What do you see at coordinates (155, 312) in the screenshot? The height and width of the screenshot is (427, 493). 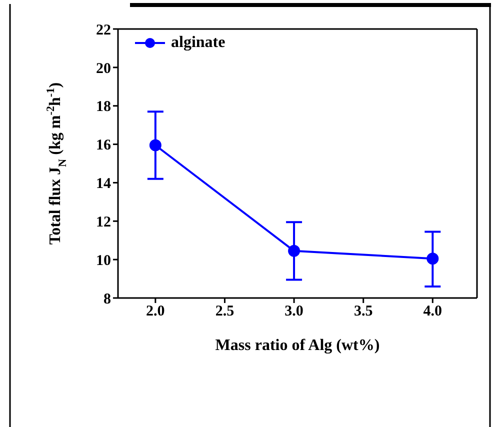 I see `x-tick-label: 2.0` at bounding box center [155, 312].